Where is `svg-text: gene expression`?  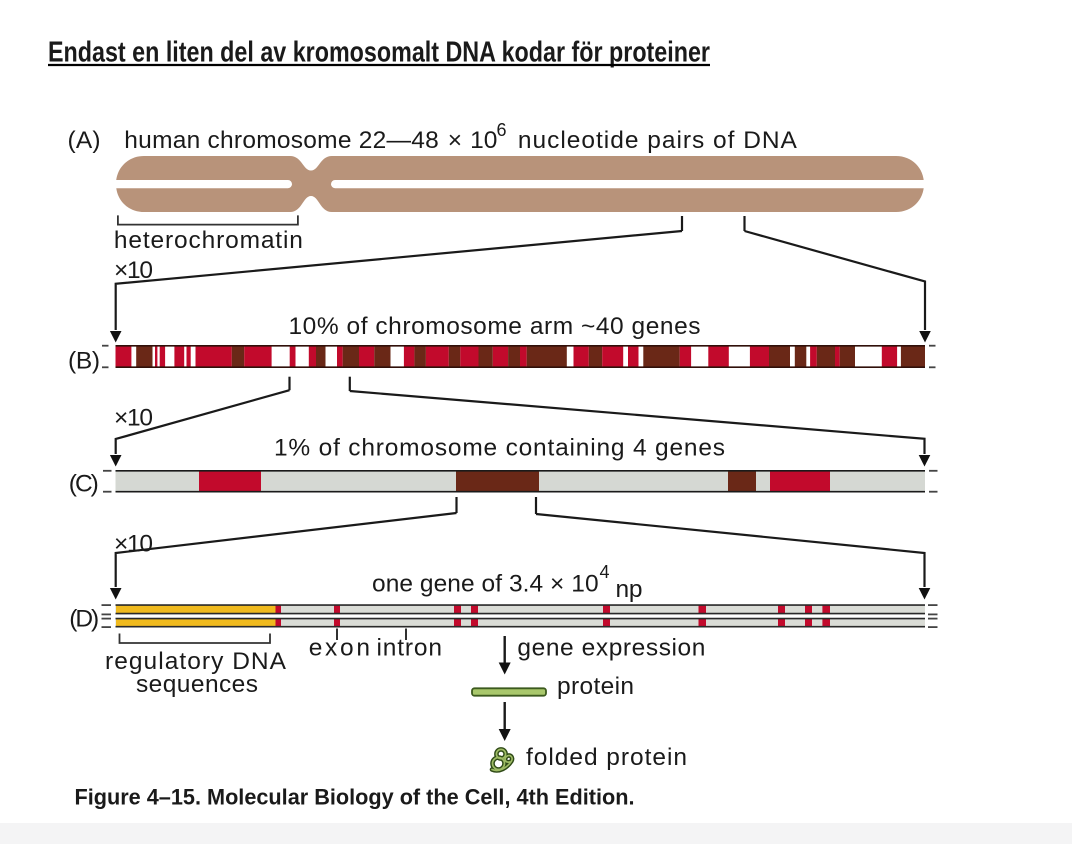
svg-text: gene expression is located at coordinates (611, 648).